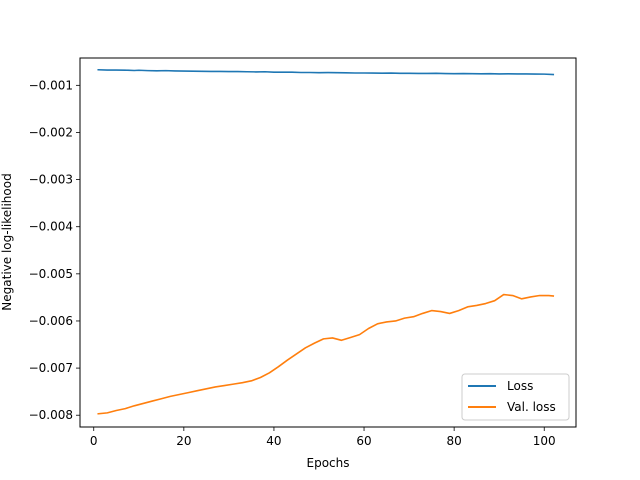  Describe the element at coordinates (453, 441) in the screenshot. I see `x-tick-label: 80` at that location.